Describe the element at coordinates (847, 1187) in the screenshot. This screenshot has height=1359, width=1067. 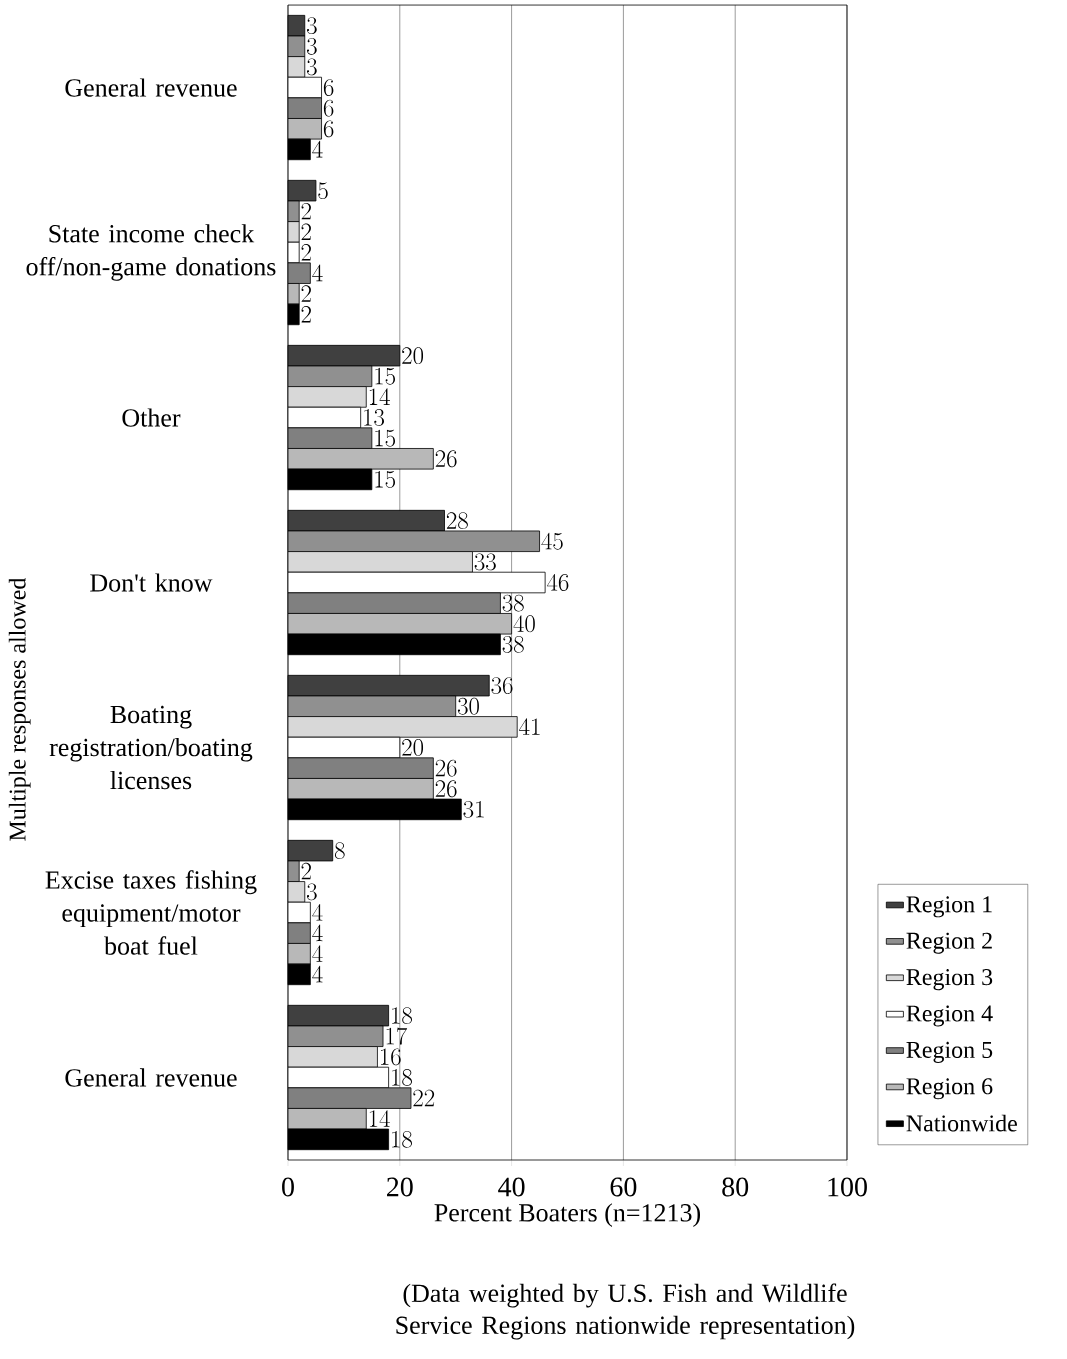
I see `x-tick-label: 100` at that location.